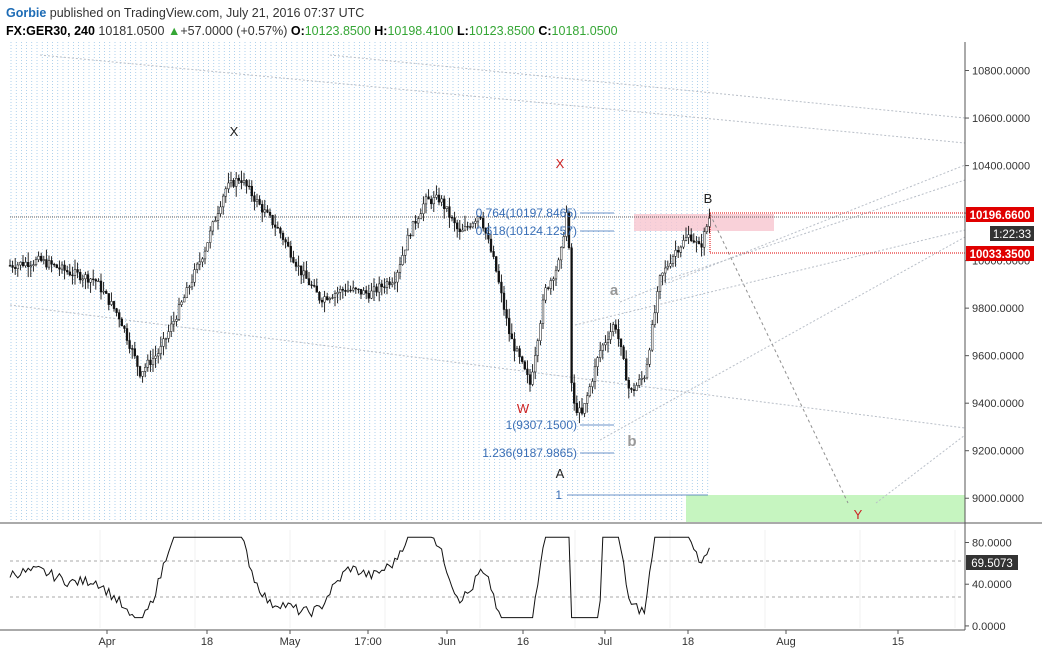 This screenshot has width=1042, height=654. What do you see at coordinates (988, 585) in the screenshot?
I see `oscillator-axis: 80.0000 40.0000 0.0000` at bounding box center [988, 585].